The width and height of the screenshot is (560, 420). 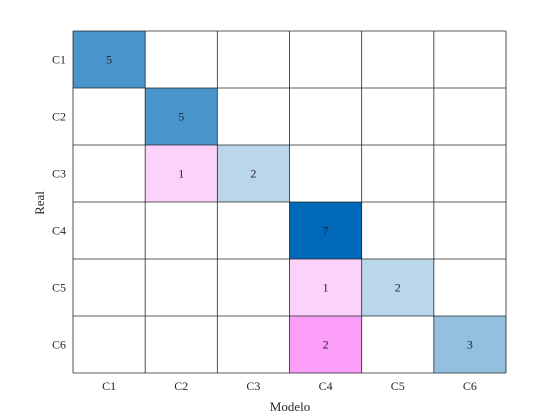 I want to click on x-tick-label: C5, so click(x=398, y=386).